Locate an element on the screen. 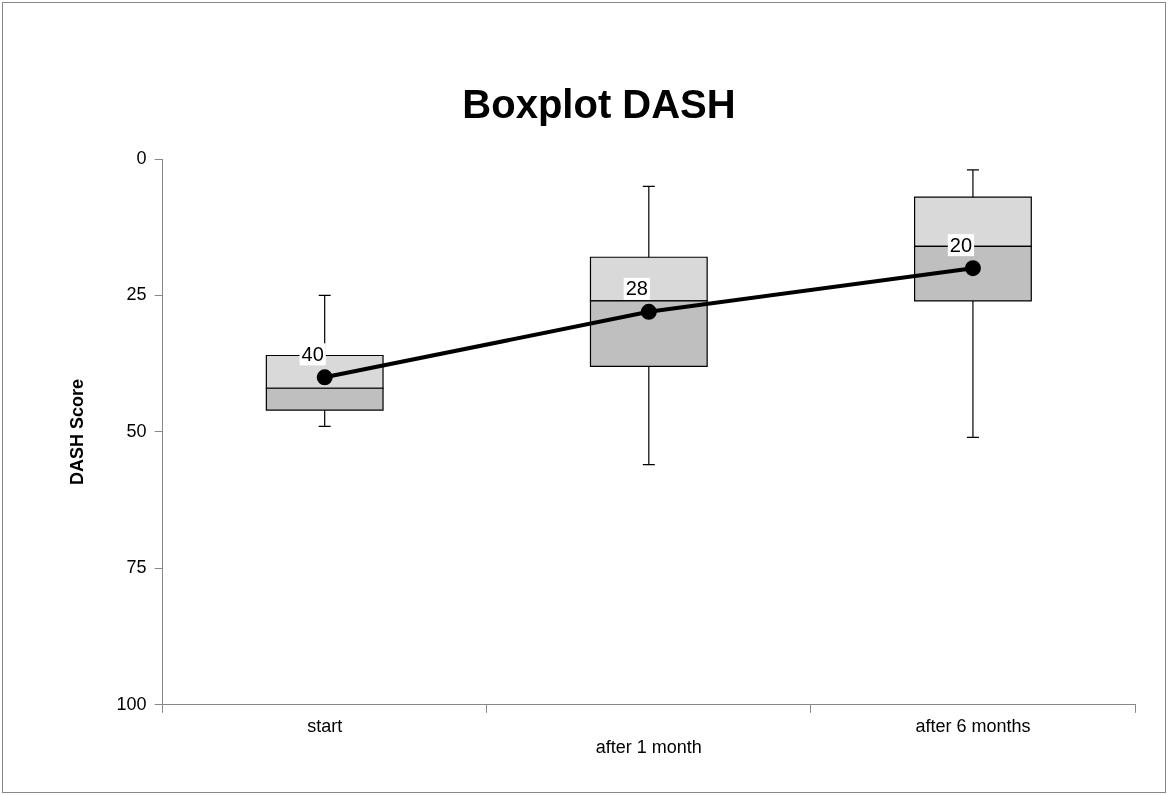 The width and height of the screenshot is (1168, 795). y-axis-title: DASH Score is located at coordinates (76, 431).